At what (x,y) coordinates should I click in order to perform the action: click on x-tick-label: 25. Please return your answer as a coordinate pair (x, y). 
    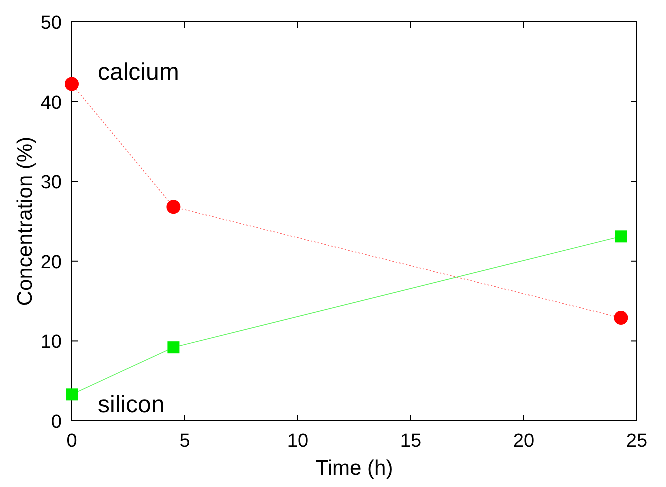
    Looking at the image, I should click on (637, 441).